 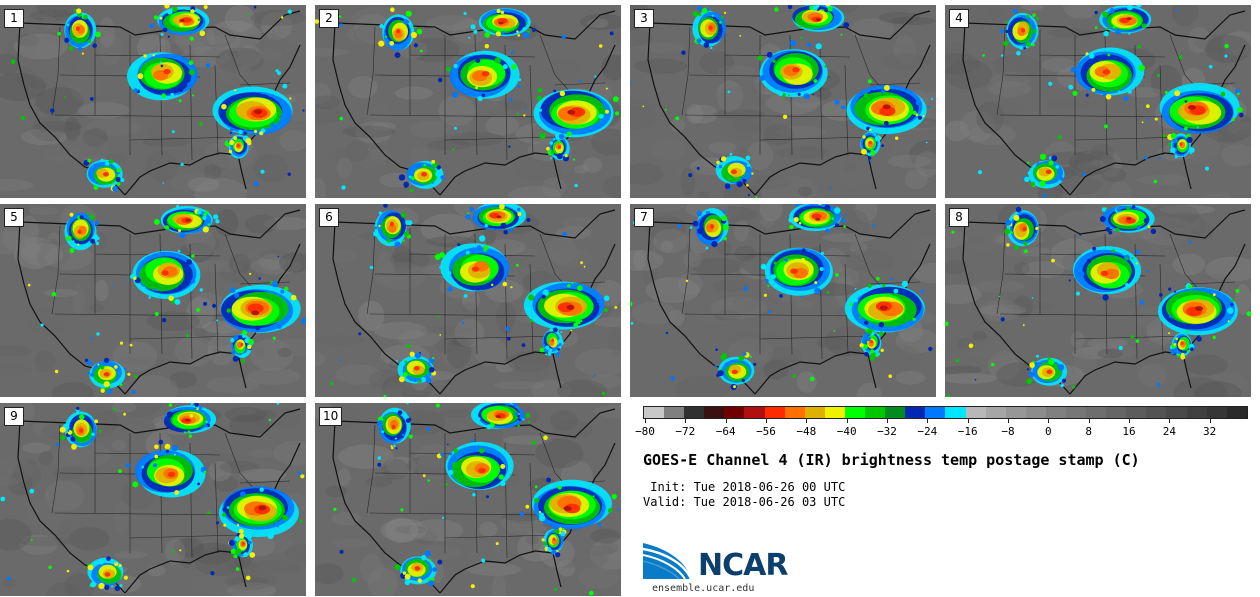 I want to click on colorbar-tick-label: 24, so click(x=1169, y=431).